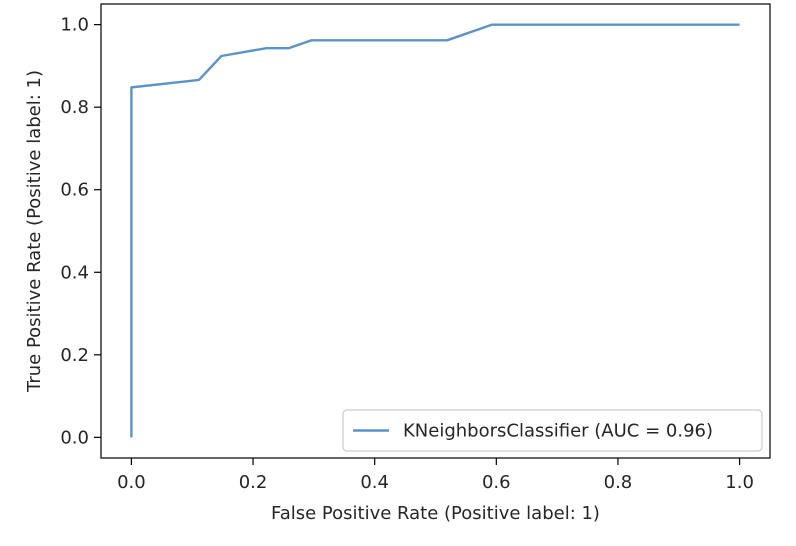 The image size is (796, 546). I want to click on y-tick-label-5: 1.0, so click(74, 25).